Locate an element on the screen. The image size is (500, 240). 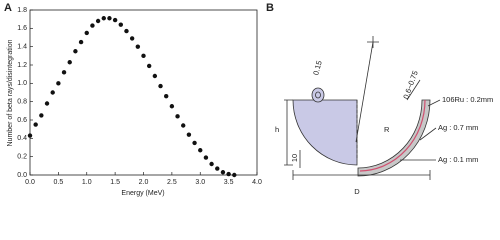
x-tick-label: 2.0 is located at coordinates (144, 182).